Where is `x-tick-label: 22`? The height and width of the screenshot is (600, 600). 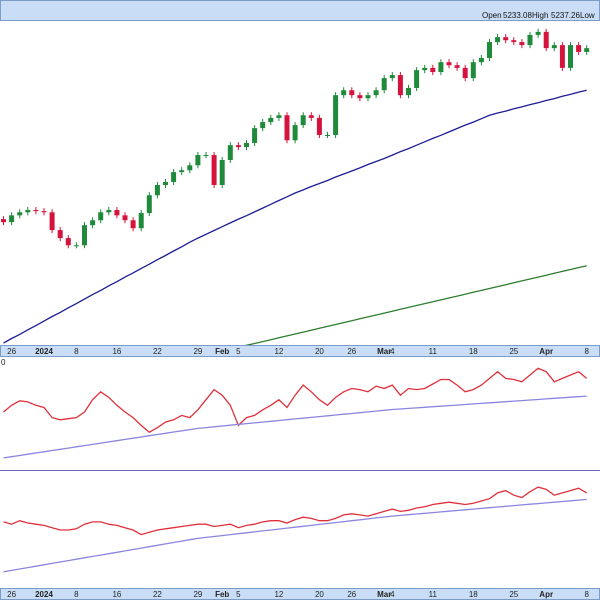 x-tick-label: 22 is located at coordinates (157, 351).